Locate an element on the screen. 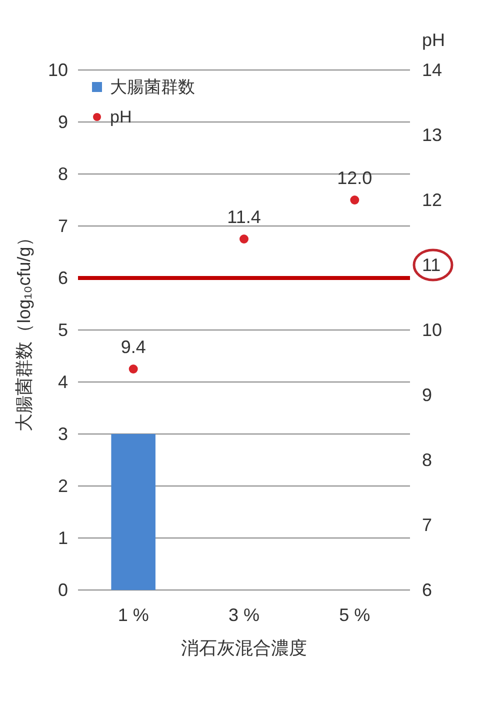  data-label: 12.0 is located at coordinates (354, 178).